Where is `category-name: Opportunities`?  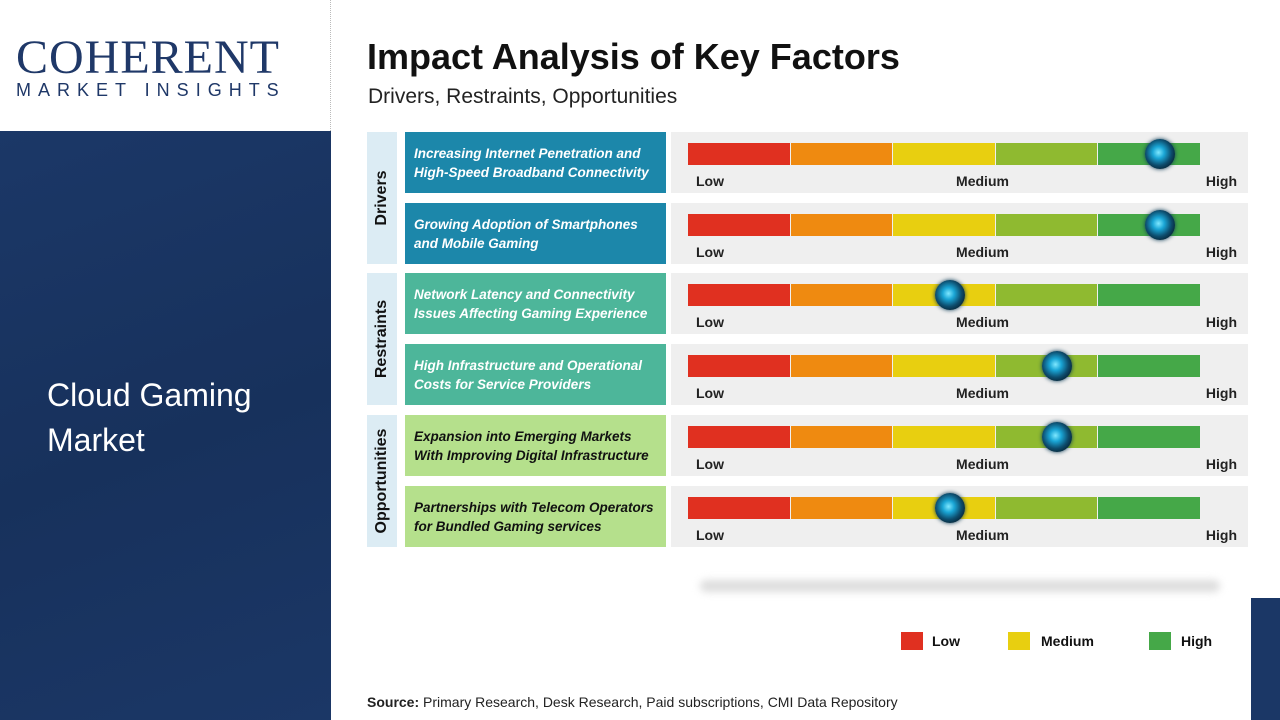 category-name: Opportunities is located at coordinates (381, 481).